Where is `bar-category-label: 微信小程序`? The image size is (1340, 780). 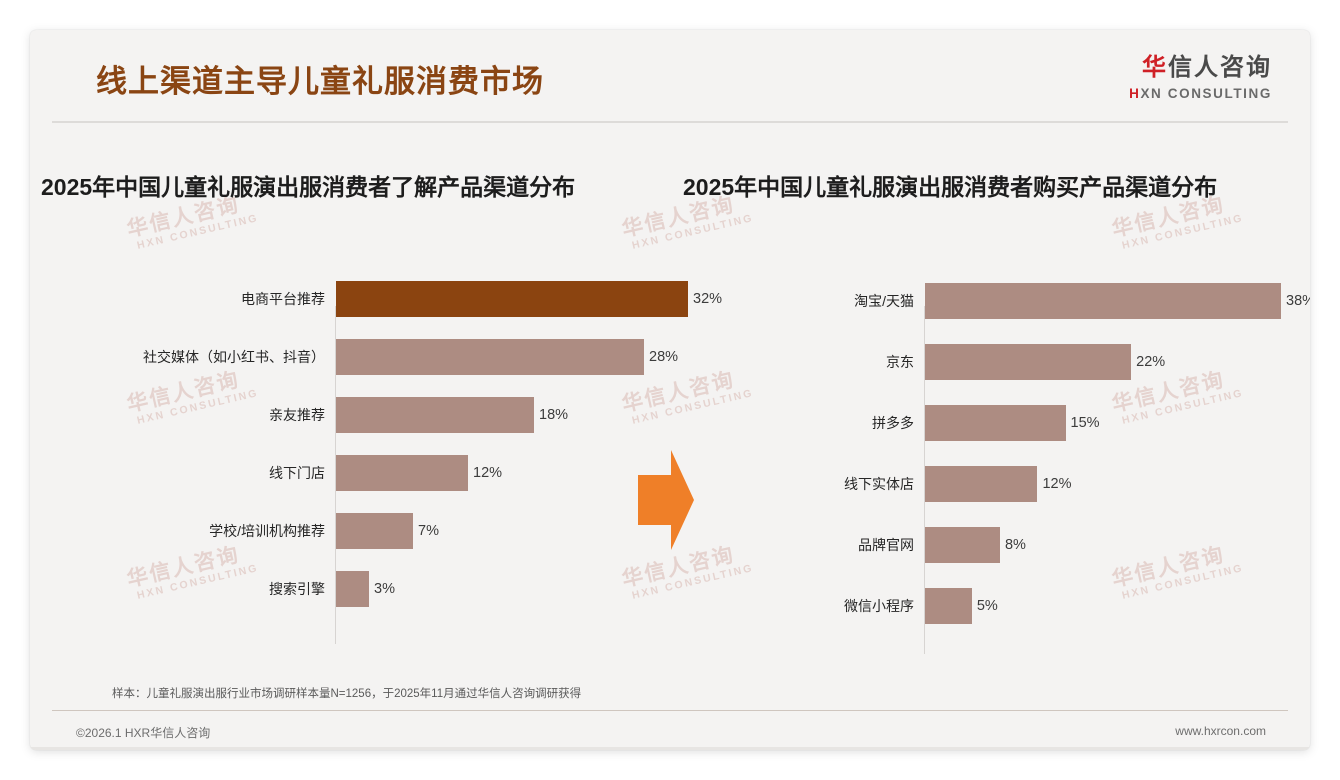
bar-category-label: 微信小程序 is located at coordinates (879, 605).